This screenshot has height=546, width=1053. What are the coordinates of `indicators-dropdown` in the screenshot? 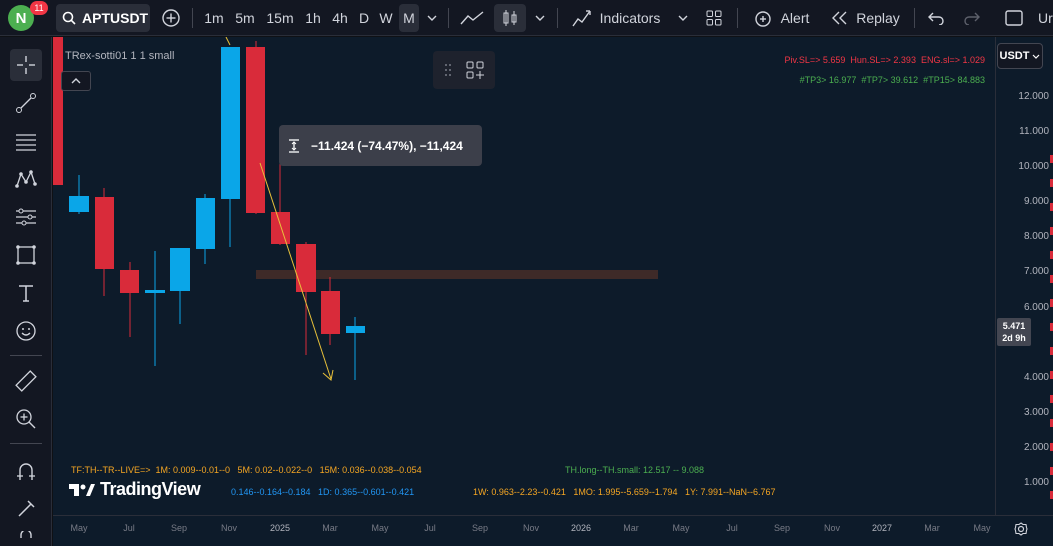 It's located at (683, 18).